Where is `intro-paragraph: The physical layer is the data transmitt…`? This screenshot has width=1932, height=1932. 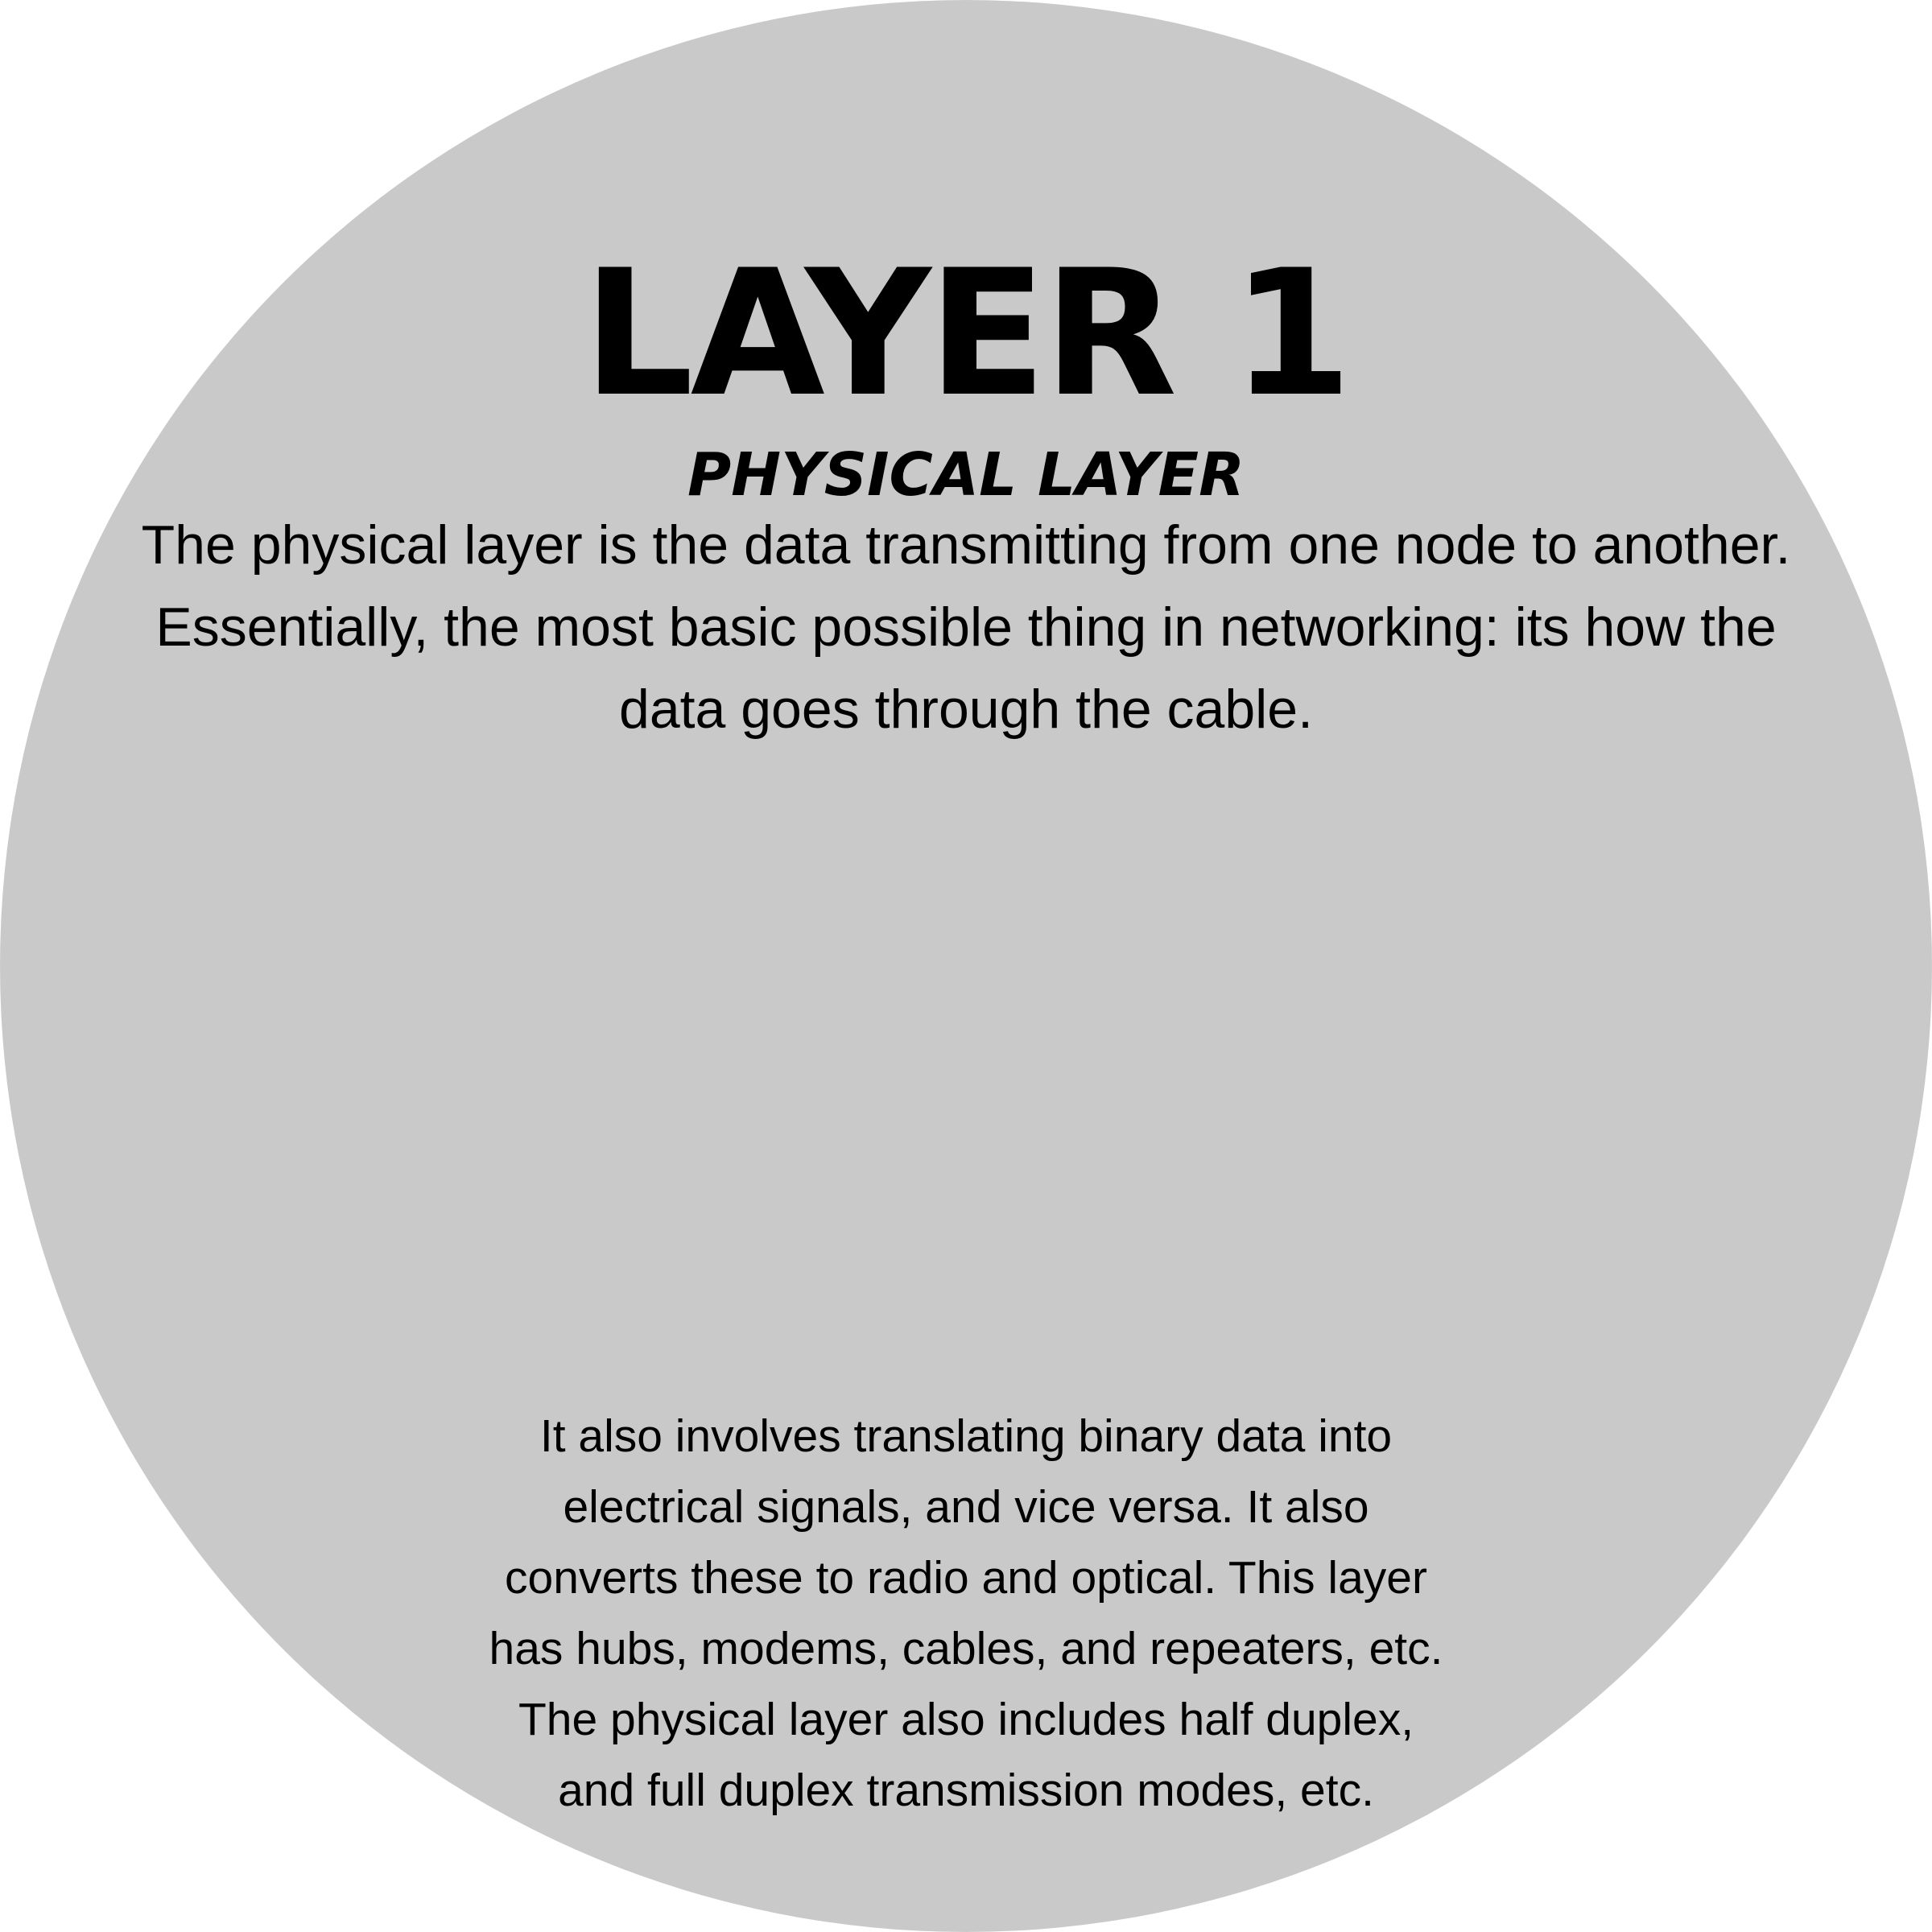
intro-paragraph: The physical layer is the data transmitt… is located at coordinates (966, 627).